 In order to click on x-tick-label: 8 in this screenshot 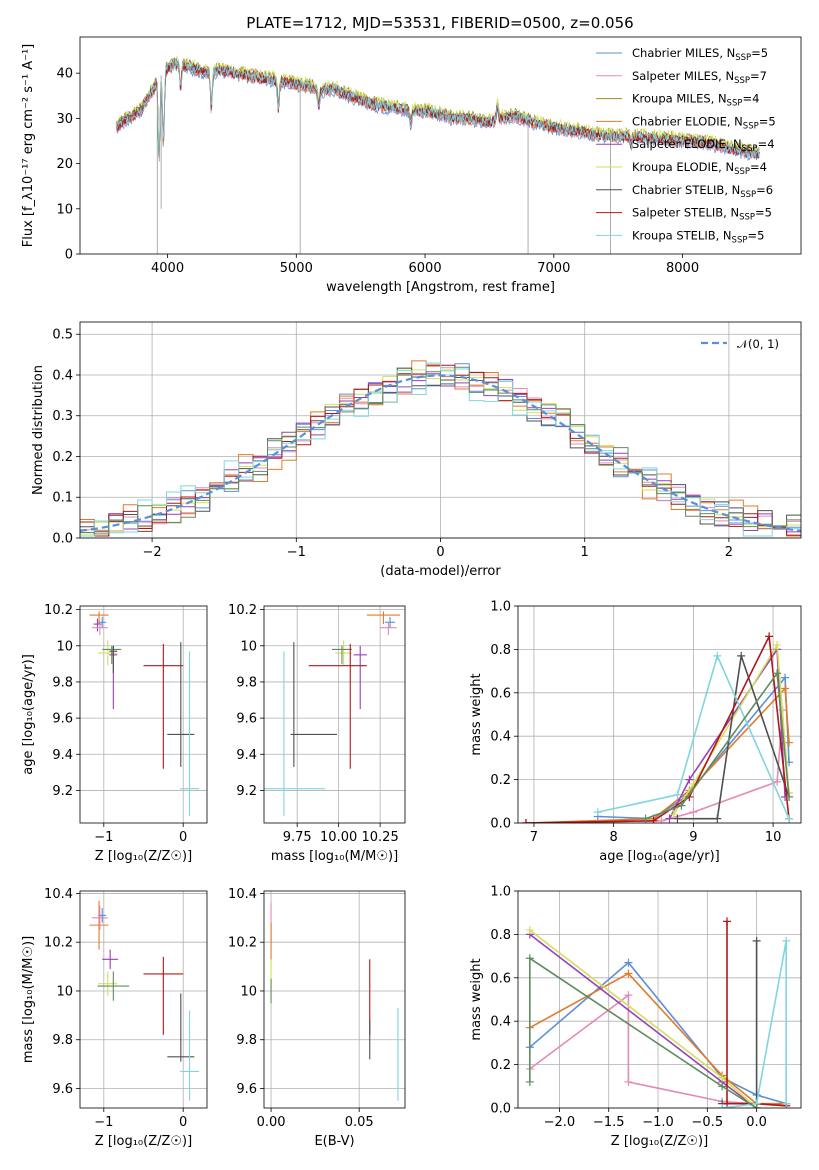, I will do `click(614, 837)`.